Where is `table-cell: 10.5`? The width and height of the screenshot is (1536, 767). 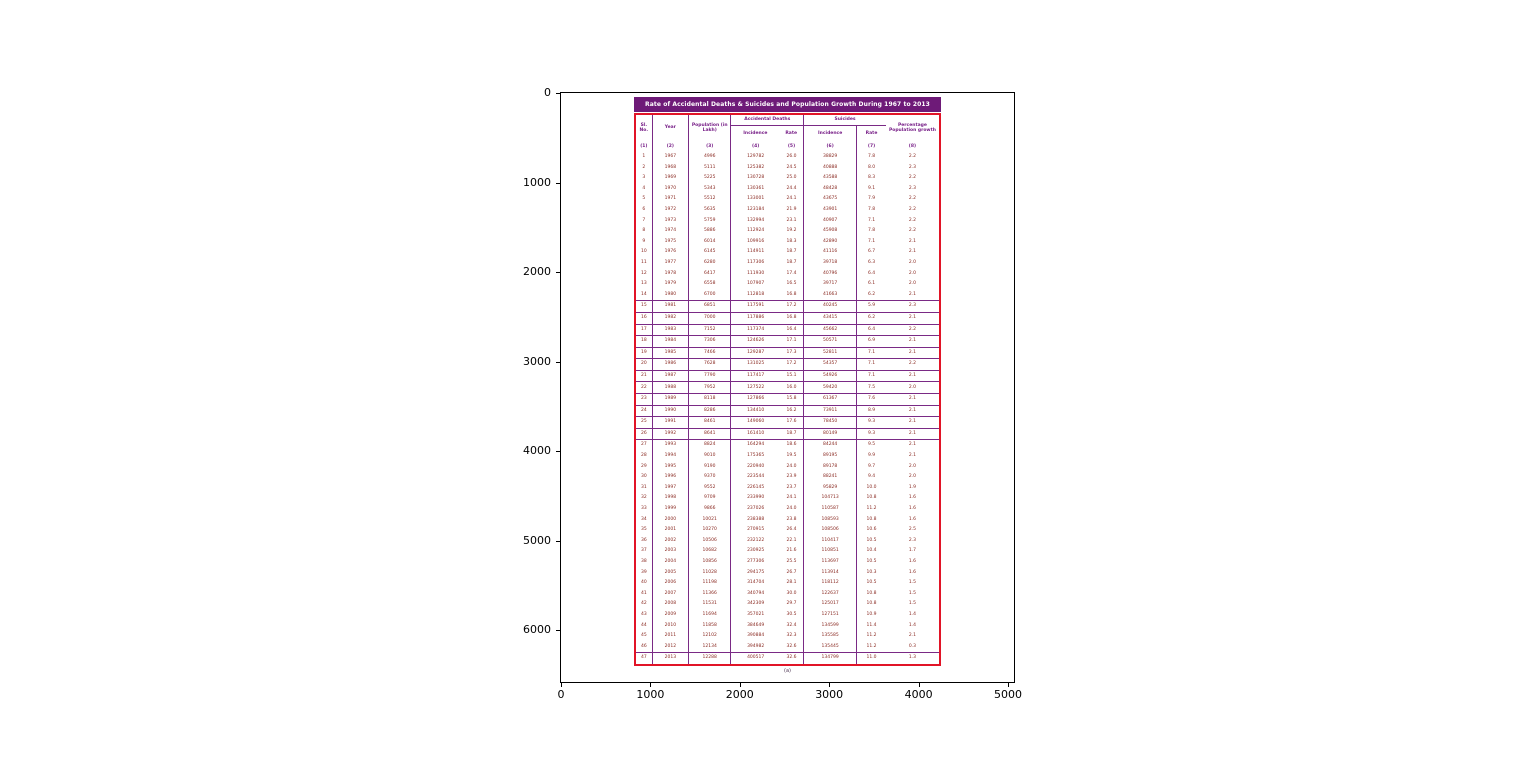 table-cell: 10.5 is located at coordinates (871, 583).